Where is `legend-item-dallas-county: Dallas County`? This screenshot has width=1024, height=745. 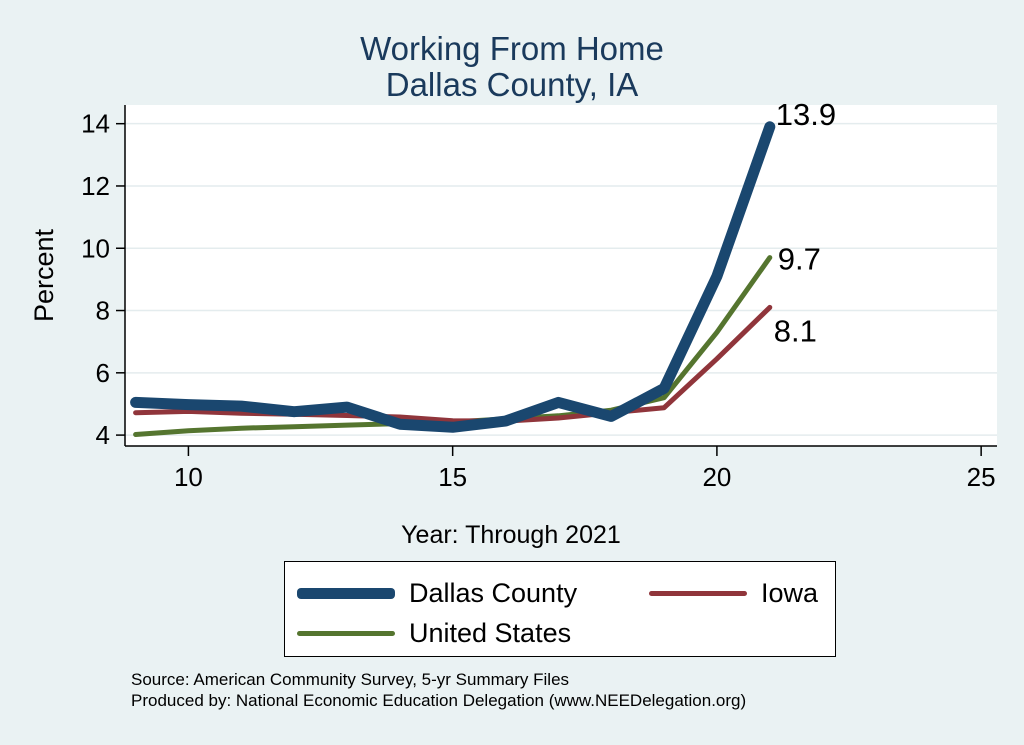
legend-item-dallas-county: Dallas County is located at coordinates (437, 593).